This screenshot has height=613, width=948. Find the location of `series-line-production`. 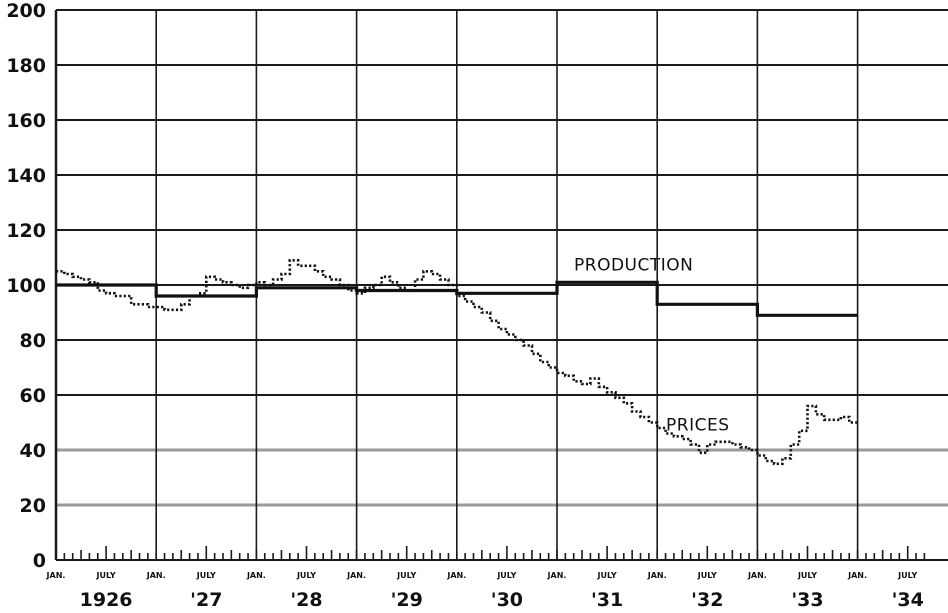

series-line-production is located at coordinates (457, 298).